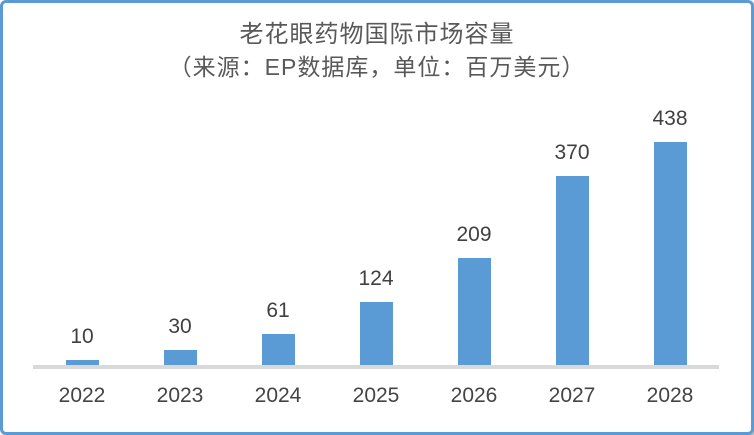 Image resolution: width=754 pixels, height=435 pixels. I want to click on x-axis-tick-label: 2023, so click(180, 395).